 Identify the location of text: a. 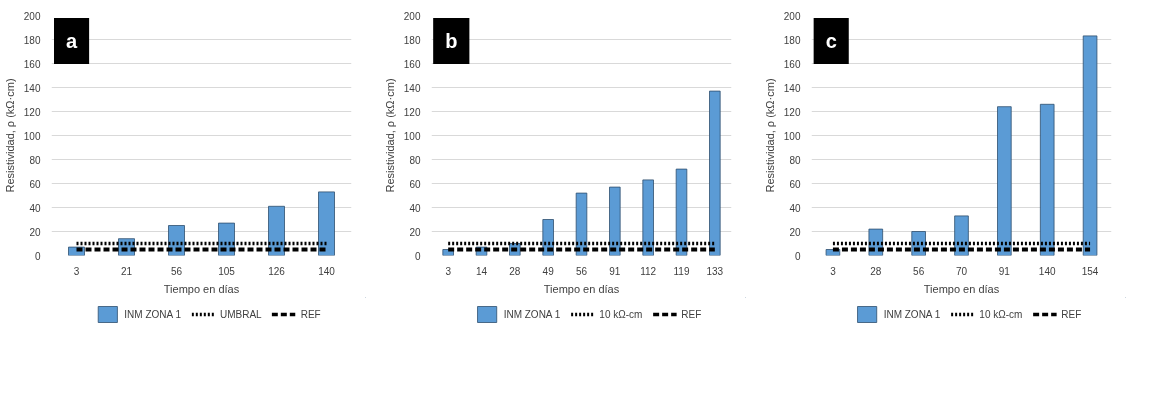
(72, 40).